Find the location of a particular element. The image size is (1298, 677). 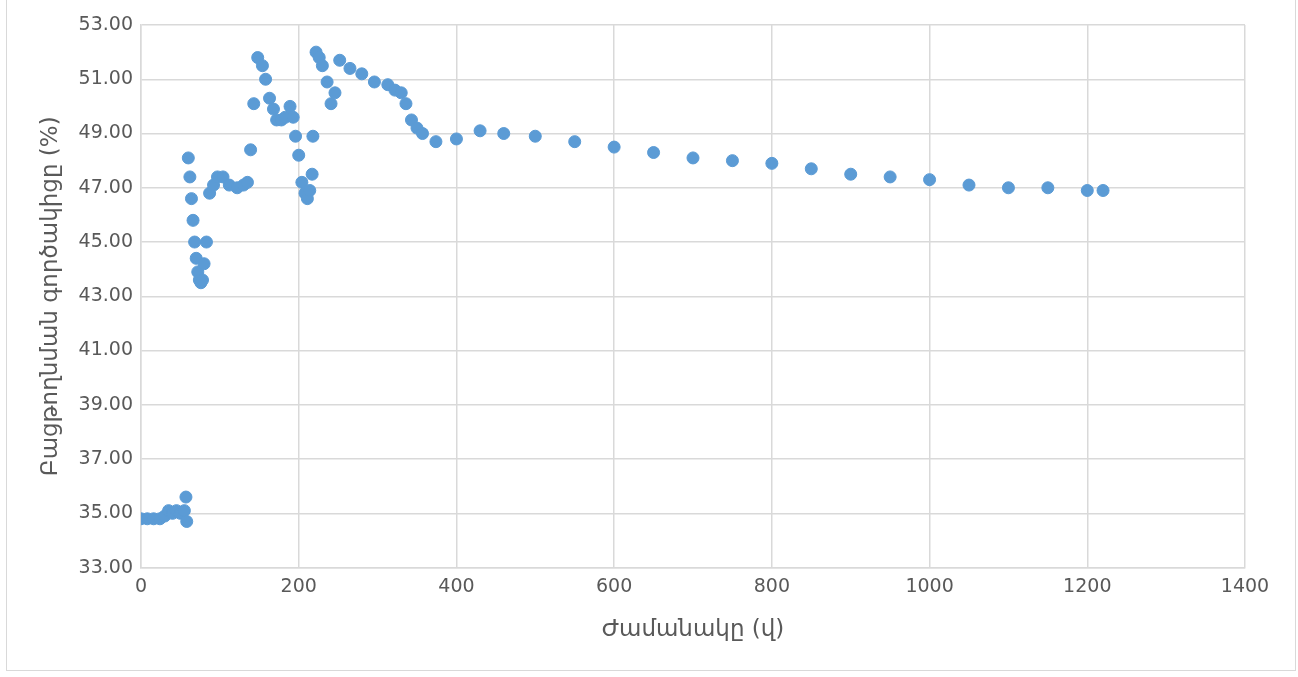

y-tick-label: 39.00 is located at coordinates (105, 402).